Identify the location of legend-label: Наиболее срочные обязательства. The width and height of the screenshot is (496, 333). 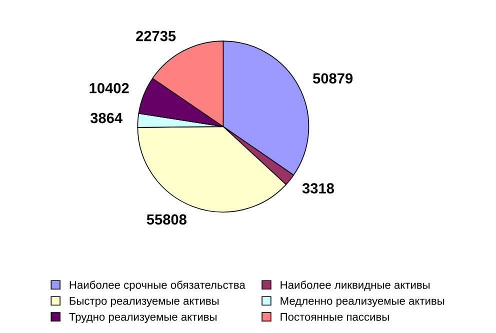
(158, 286).